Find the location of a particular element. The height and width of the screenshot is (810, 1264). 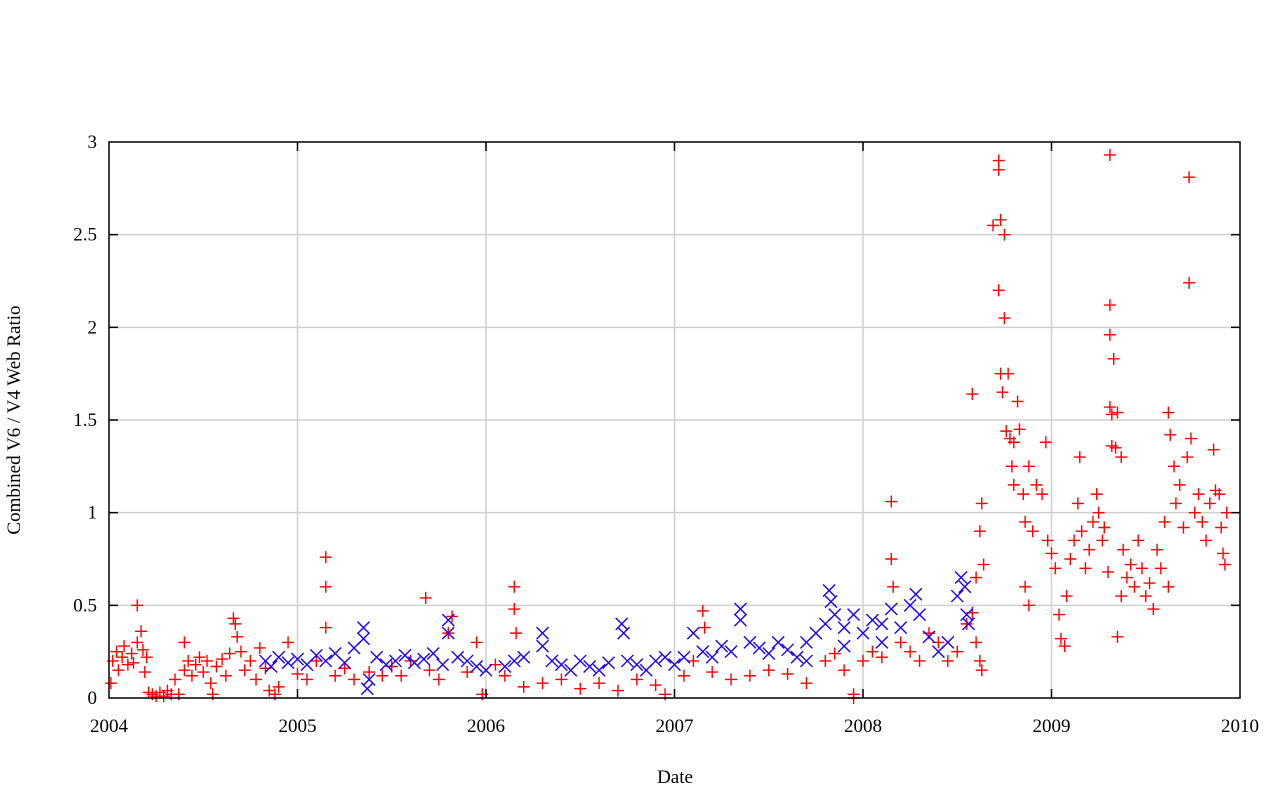

x-tick-label: 2005 is located at coordinates (298, 726).